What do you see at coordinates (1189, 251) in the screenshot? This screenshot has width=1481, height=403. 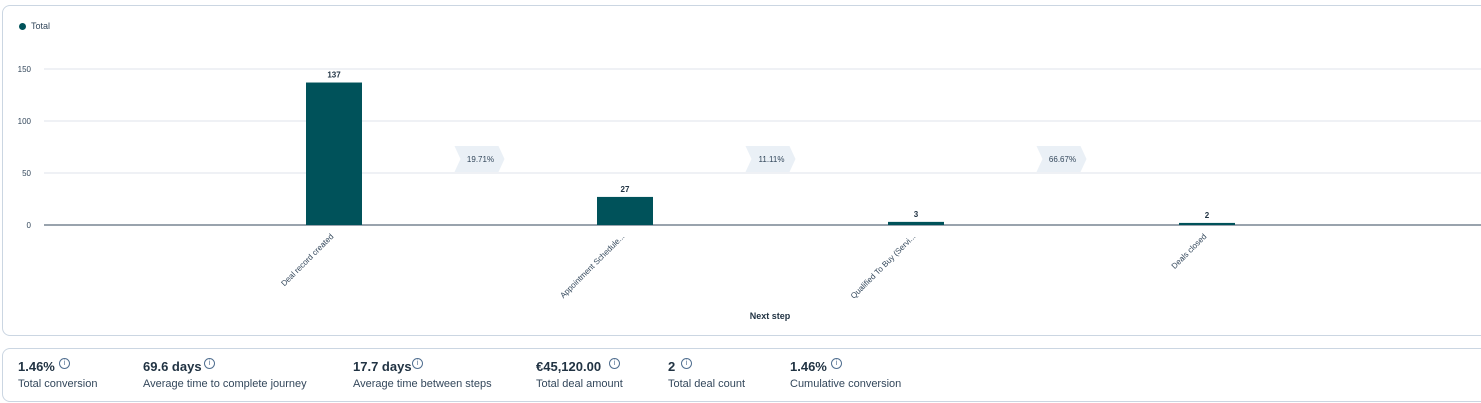 I see `x-tick-label: Deals closed` at bounding box center [1189, 251].